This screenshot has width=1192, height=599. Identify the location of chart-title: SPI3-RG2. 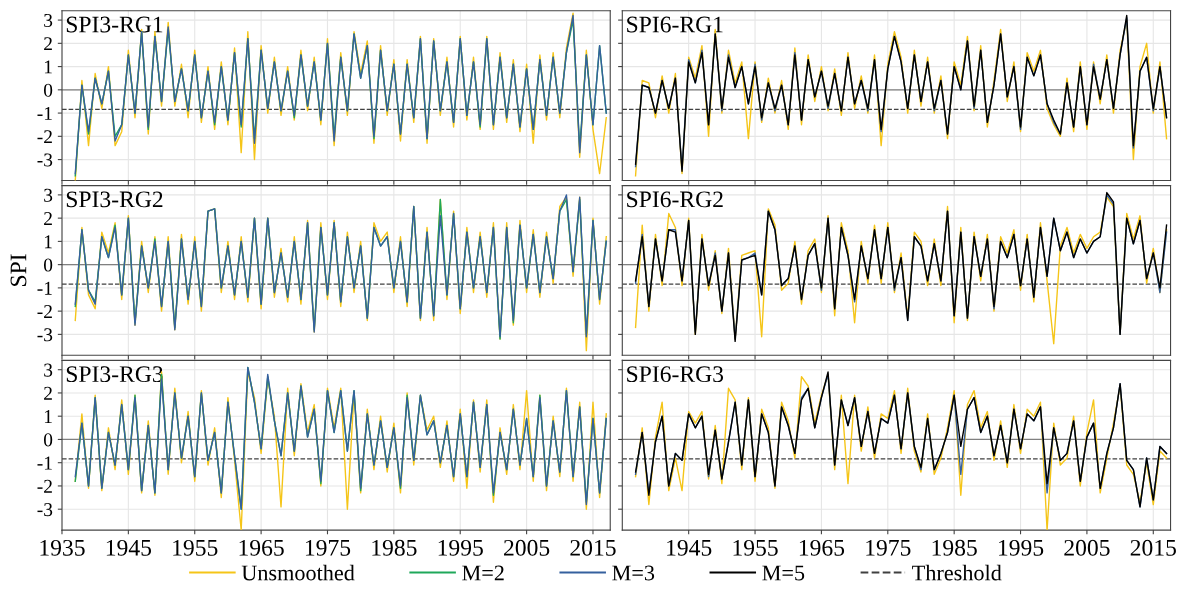
(114, 199).